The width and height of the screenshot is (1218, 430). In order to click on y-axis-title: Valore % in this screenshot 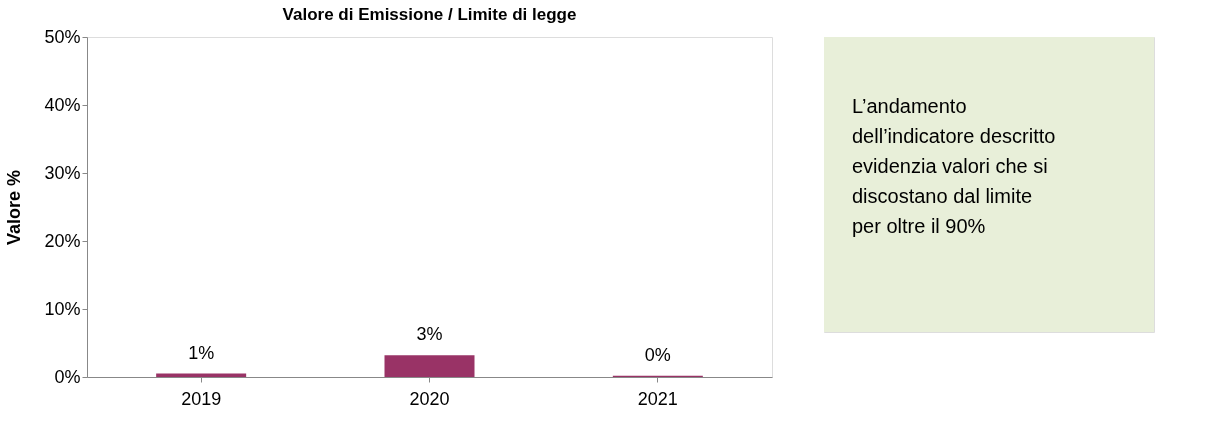, I will do `click(14, 207)`.